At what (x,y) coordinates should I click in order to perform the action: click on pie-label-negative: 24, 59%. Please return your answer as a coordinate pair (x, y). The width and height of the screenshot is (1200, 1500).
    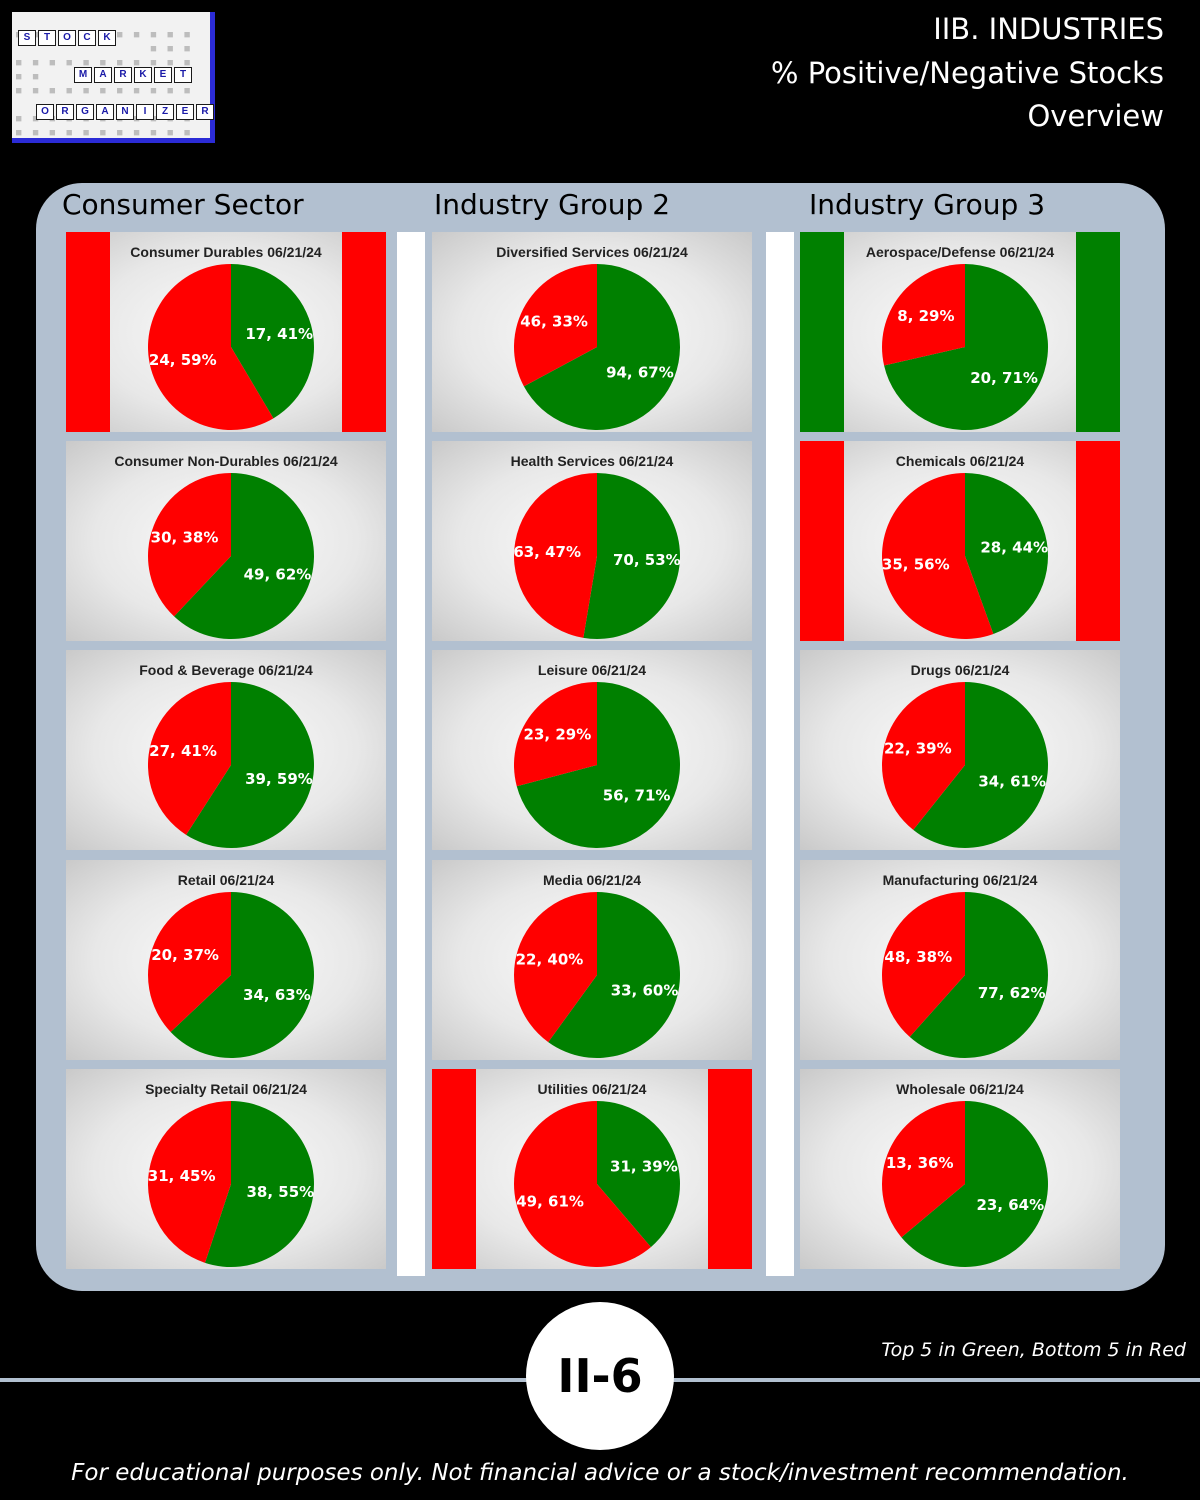
    Looking at the image, I should click on (183, 360).